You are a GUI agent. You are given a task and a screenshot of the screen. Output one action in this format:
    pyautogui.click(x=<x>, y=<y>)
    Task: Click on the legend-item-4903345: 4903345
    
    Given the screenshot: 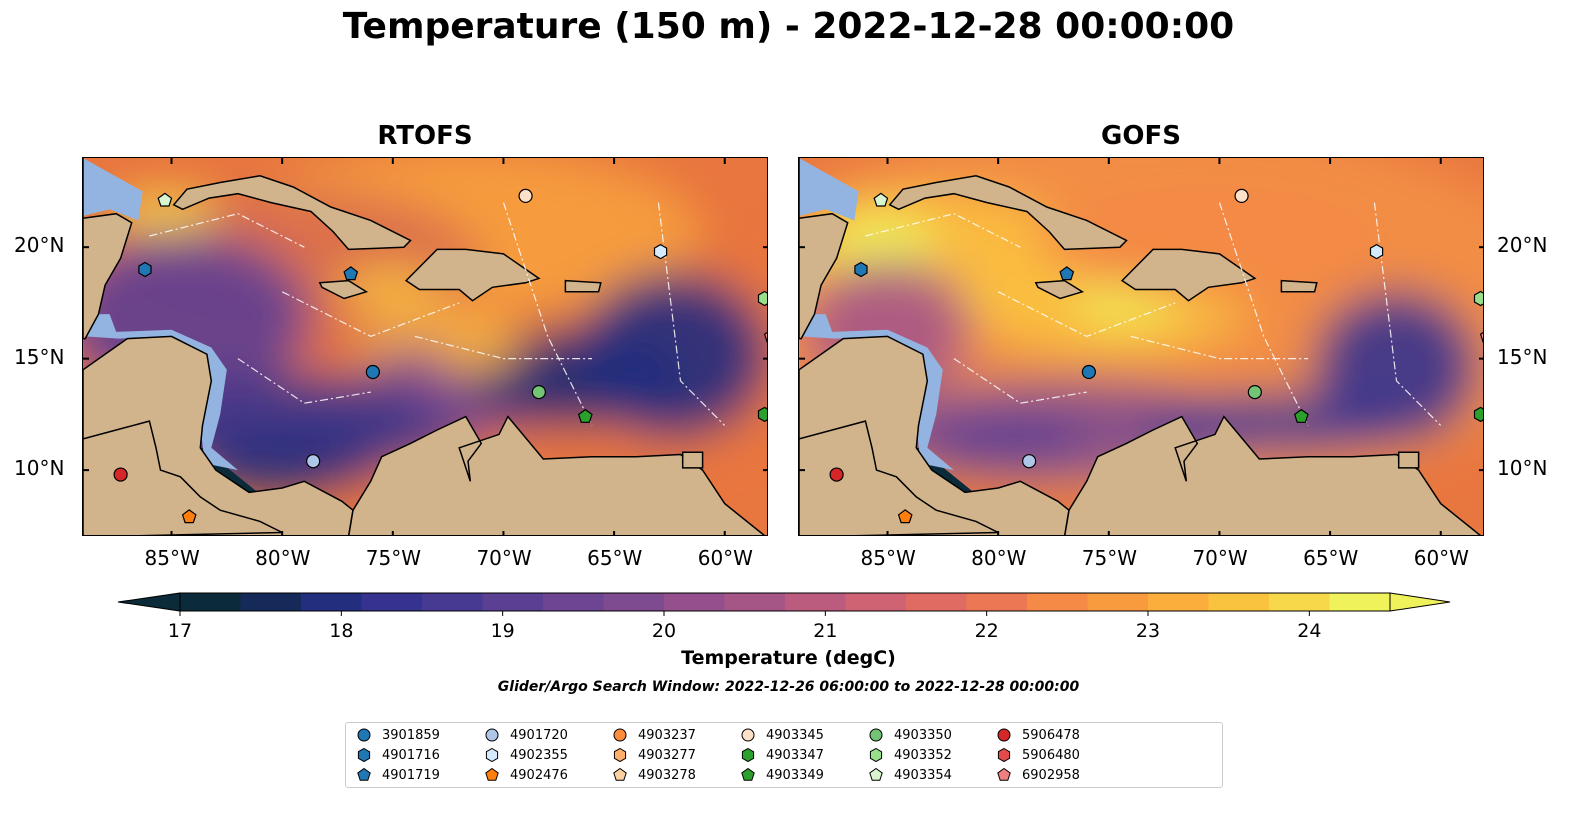 What is the action you would take?
    pyautogui.click(x=782, y=735)
    